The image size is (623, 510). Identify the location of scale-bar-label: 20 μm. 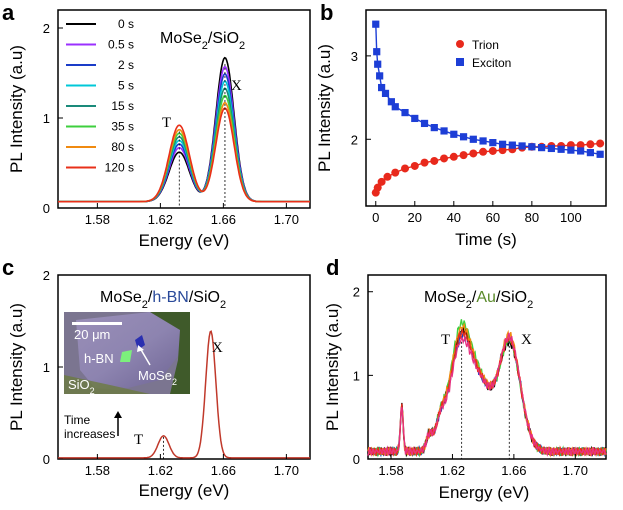
(92, 334).